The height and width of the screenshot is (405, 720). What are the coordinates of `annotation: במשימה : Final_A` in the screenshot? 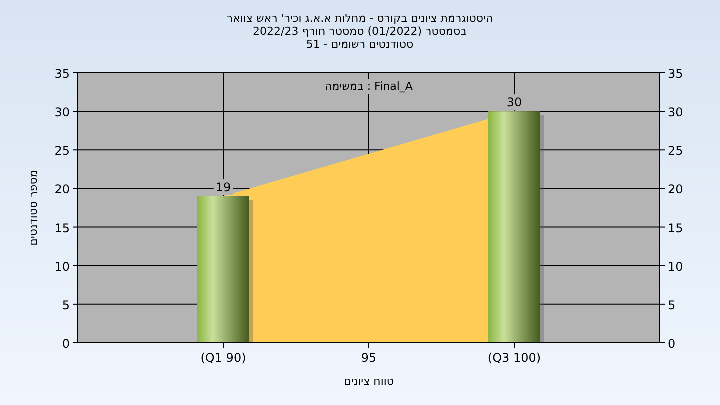 It's located at (369, 86).